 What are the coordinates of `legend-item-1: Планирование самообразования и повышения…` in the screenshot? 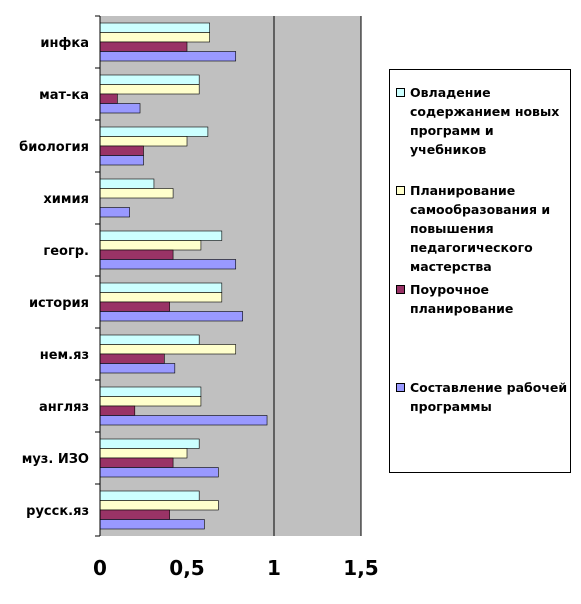 It's located at (482, 228).